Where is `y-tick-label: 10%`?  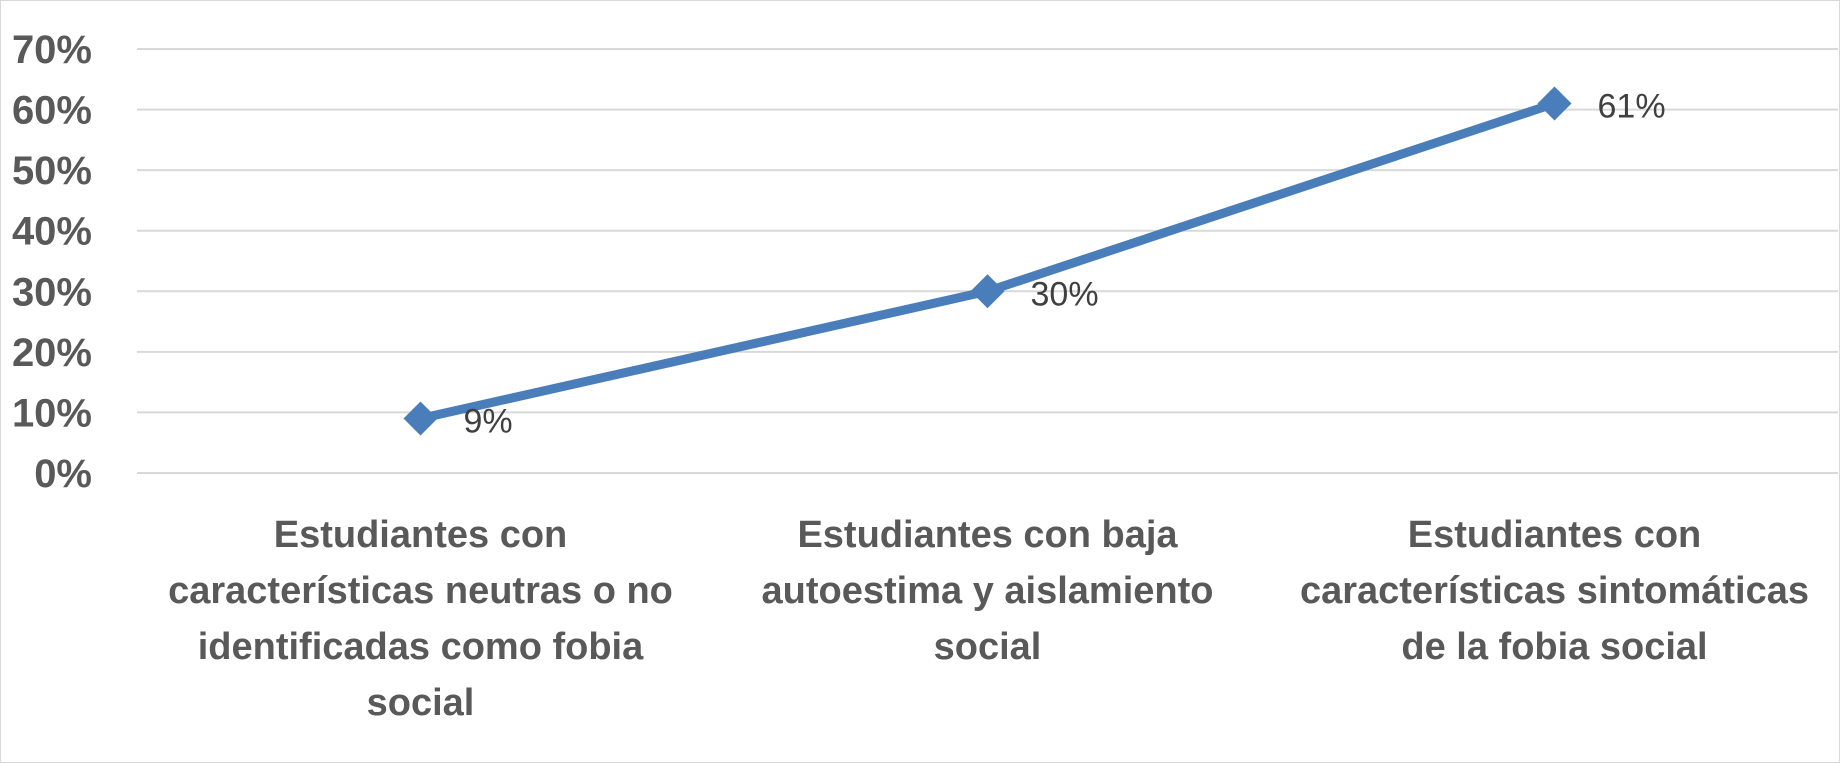
y-tick-label: 10% is located at coordinates (52, 413).